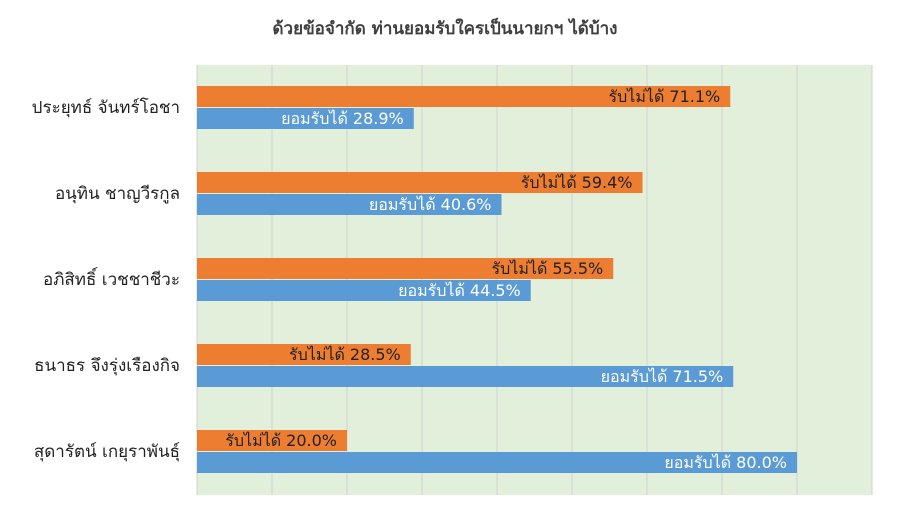 The height and width of the screenshot is (513, 900). What do you see at coordinates (117, 194) in the screenshot?
I see `y-tick-label: อนุทิน ชาญวีรกูล` at bounding box center [117, 194].